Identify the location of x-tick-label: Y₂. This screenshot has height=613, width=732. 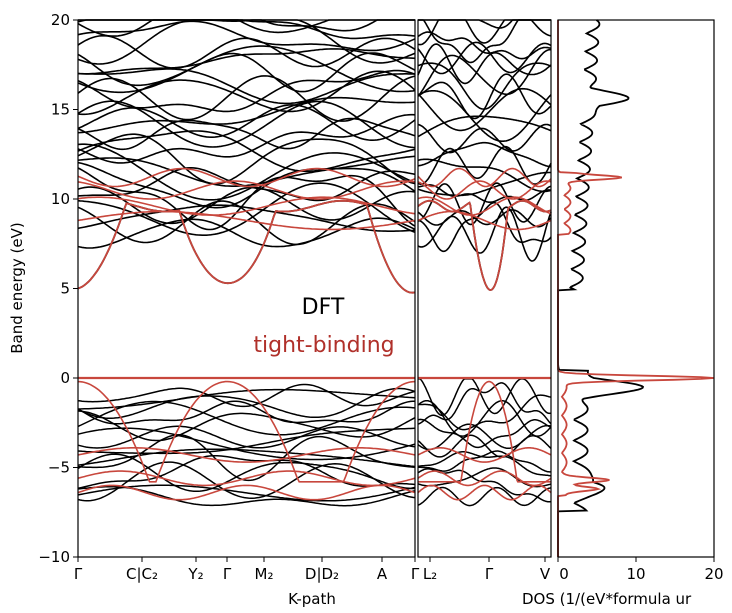
(195, 574).